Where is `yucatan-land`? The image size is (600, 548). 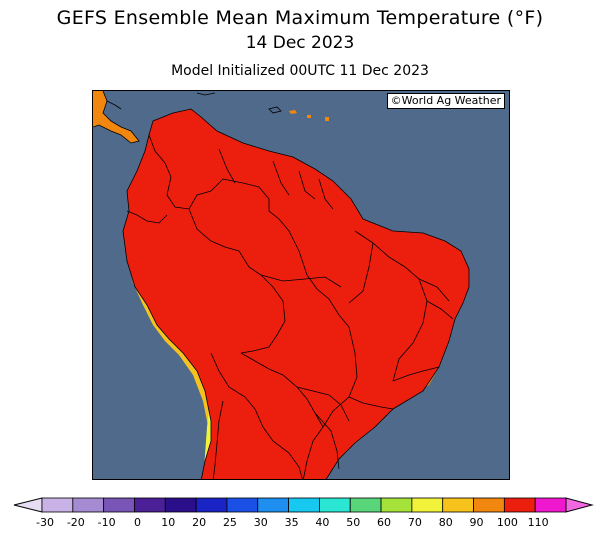 yucatan-land is located at coordinates (96, 95).